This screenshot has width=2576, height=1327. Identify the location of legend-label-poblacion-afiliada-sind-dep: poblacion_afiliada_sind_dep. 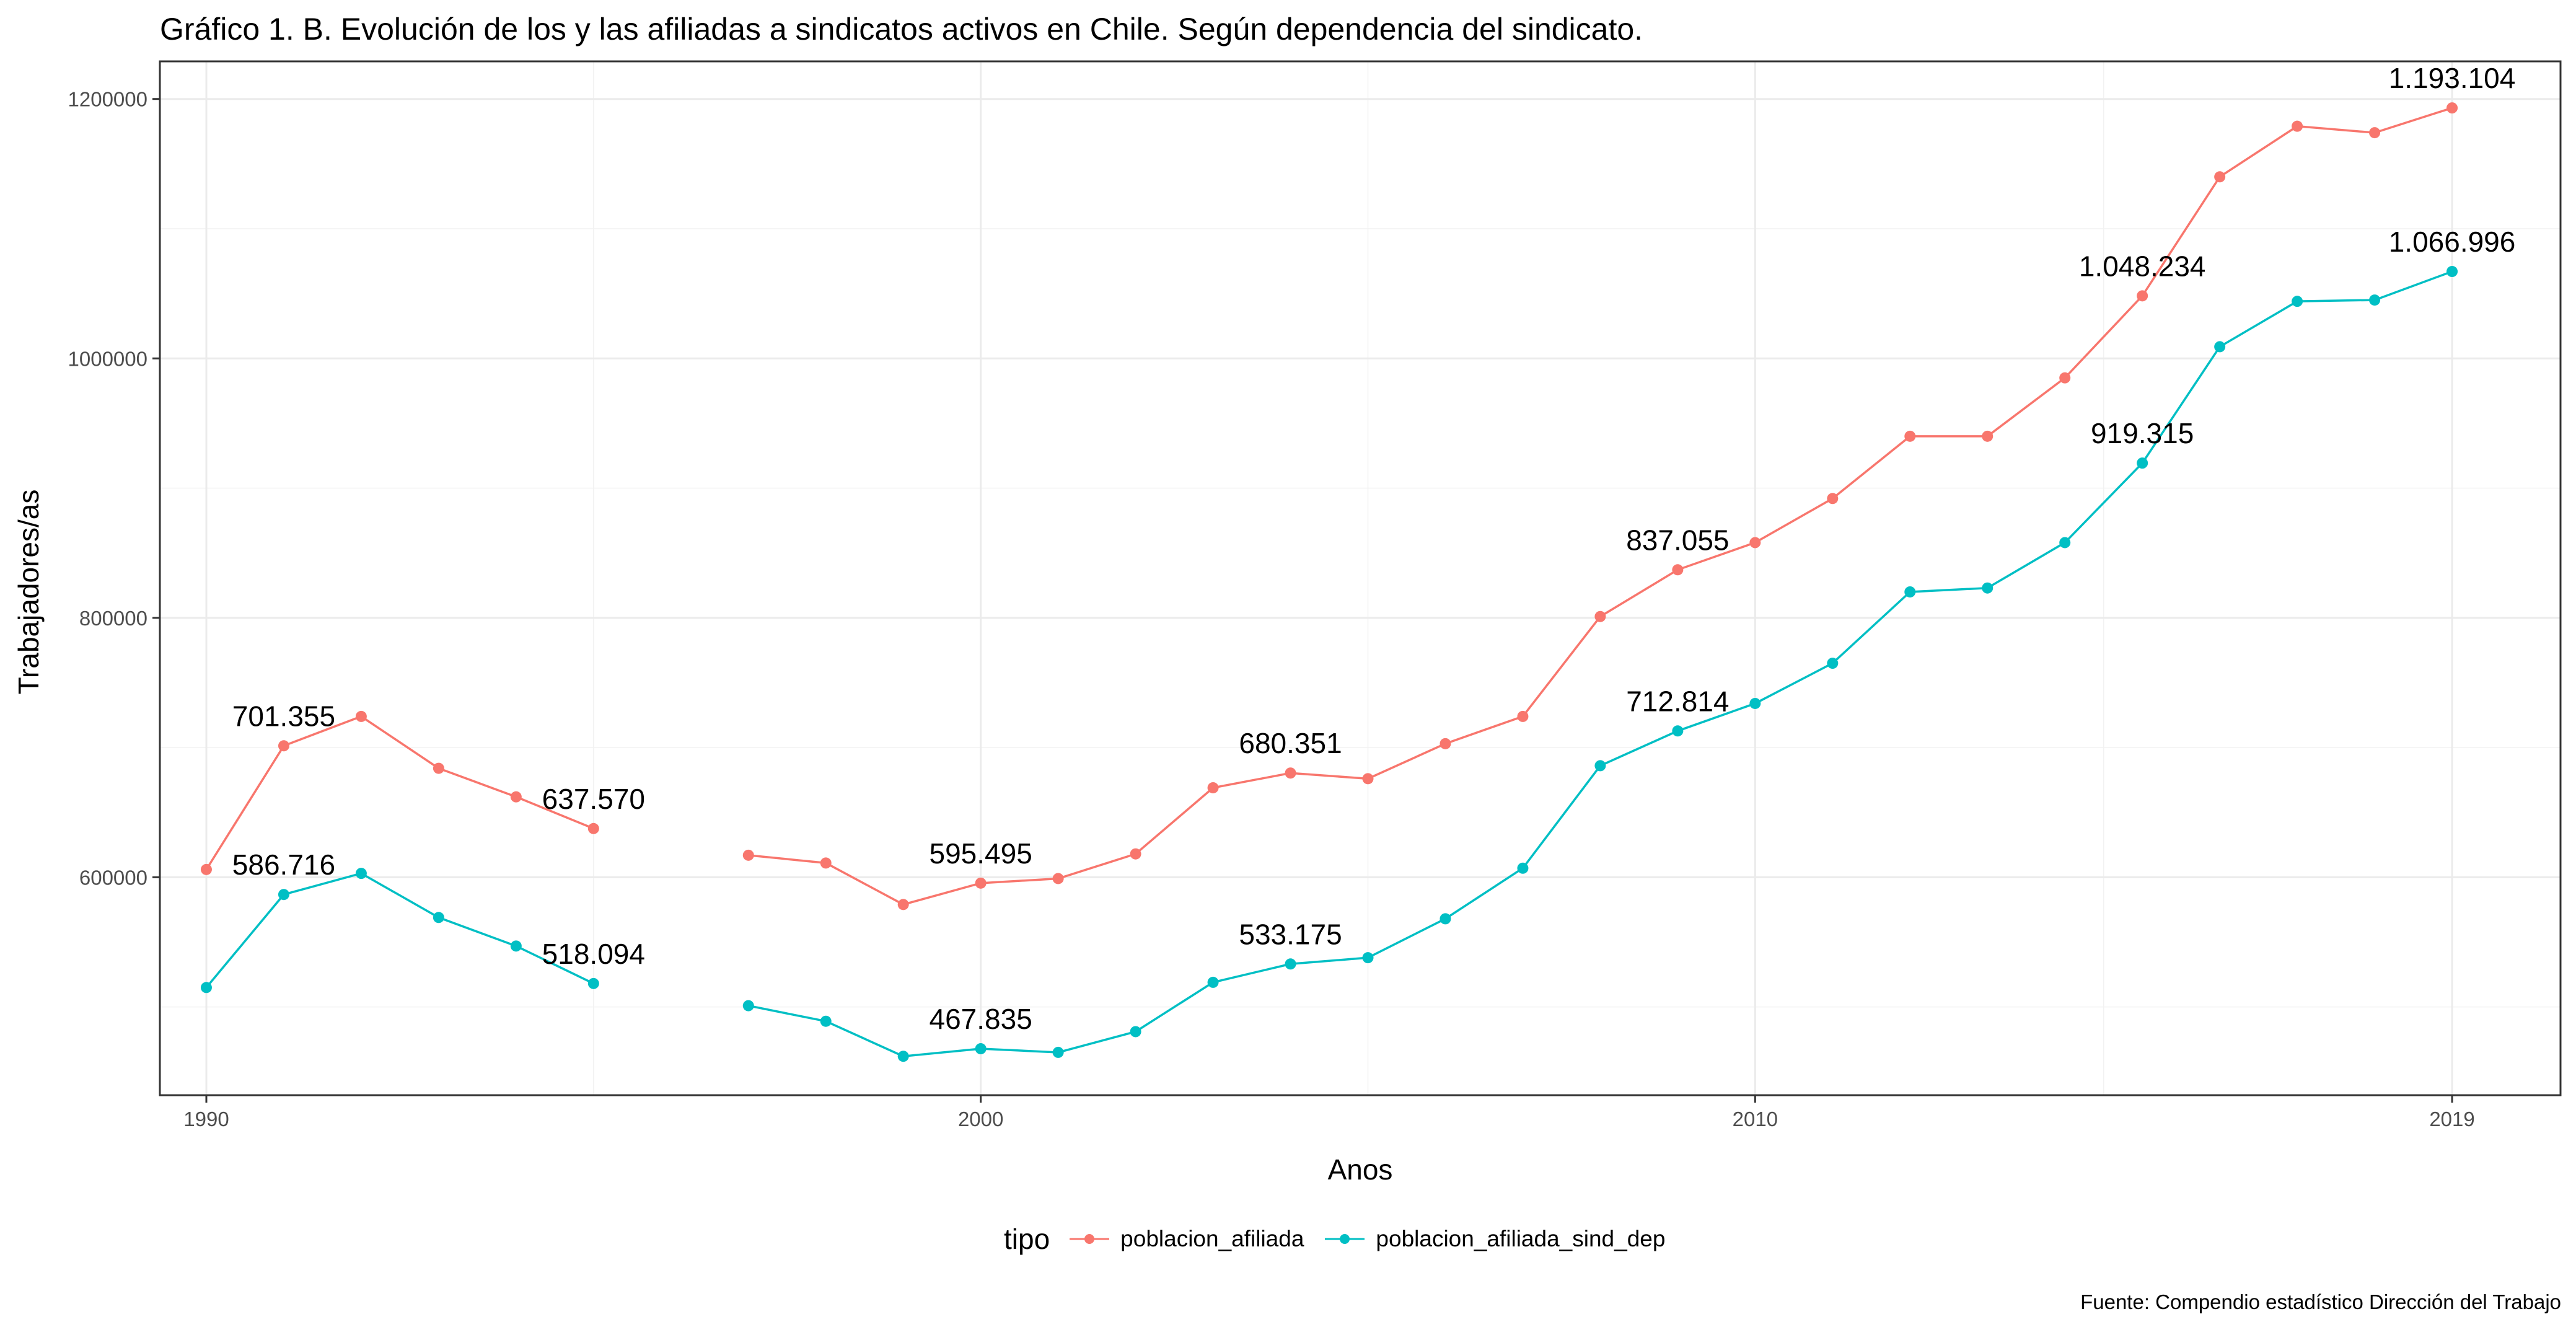
(1521, 1238).